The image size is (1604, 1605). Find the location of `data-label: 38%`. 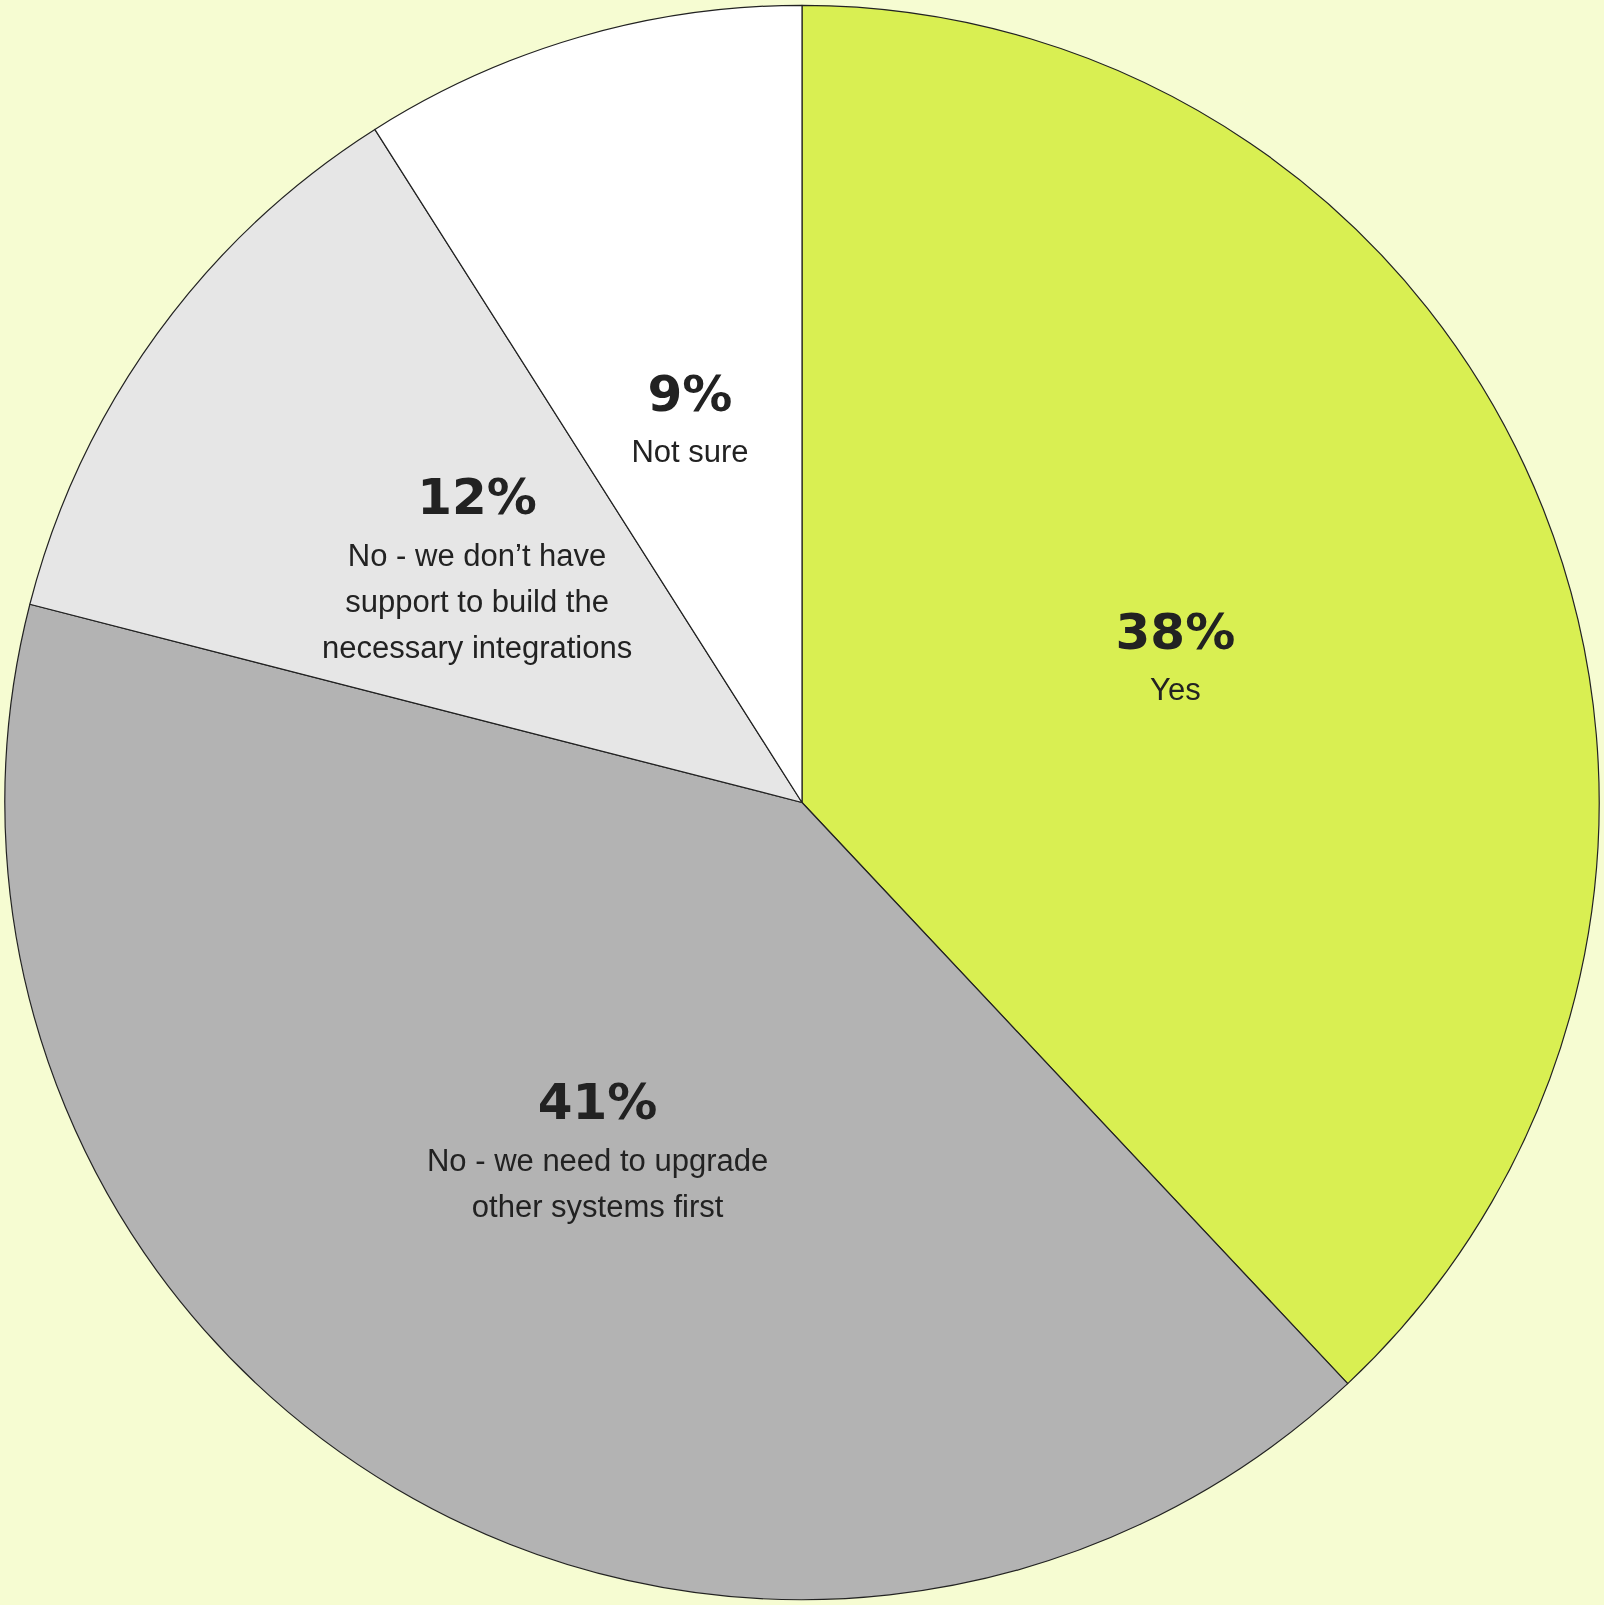

data-label: 38% is located at coordinates (1175, 631).